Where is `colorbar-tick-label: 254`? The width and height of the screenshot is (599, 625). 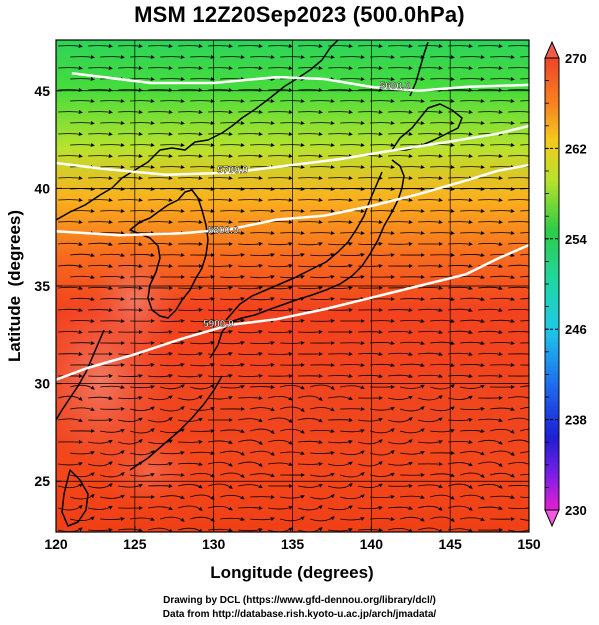
colorbar-tick-label: 254 is located at coordinates (576, 239).